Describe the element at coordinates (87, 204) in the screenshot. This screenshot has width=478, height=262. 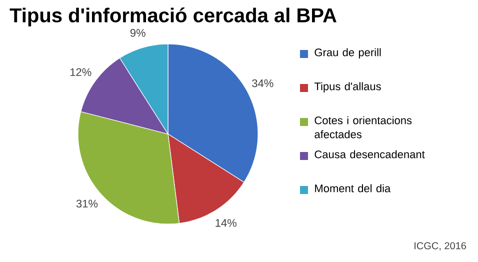
I see `data-label: 31%` at that location.